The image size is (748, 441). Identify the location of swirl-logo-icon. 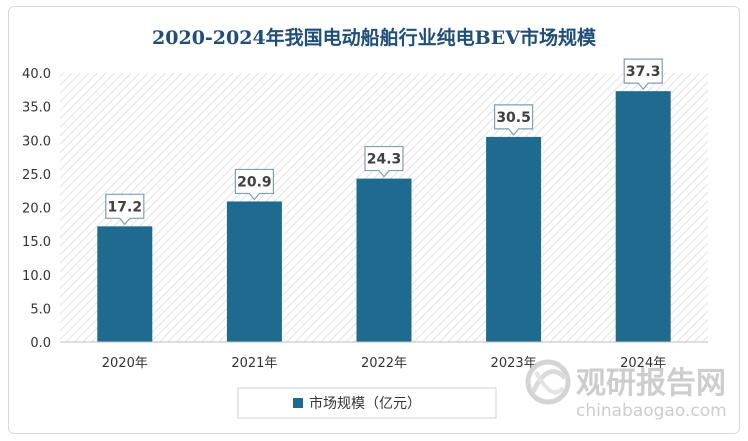
(548, 382).